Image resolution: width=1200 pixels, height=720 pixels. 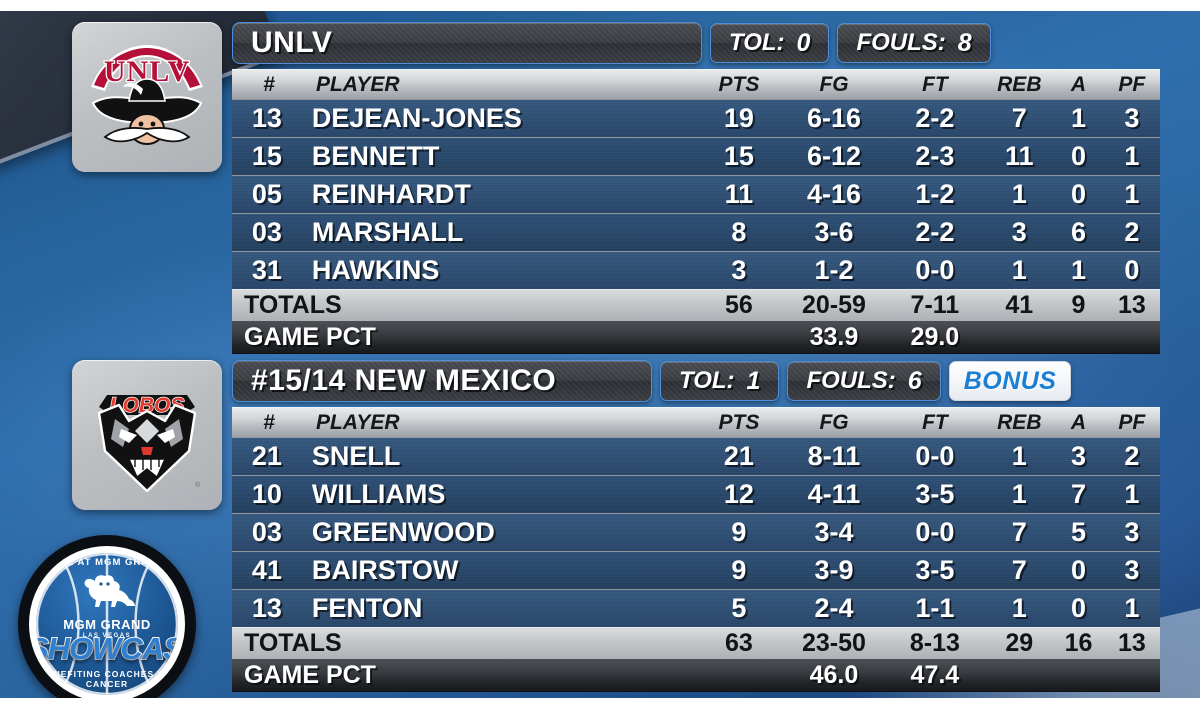 What do you see at coordinates (310, 674) in the screenshot?
I see `game-pct-label: GAME PCT` at bounding box center [310, 674].